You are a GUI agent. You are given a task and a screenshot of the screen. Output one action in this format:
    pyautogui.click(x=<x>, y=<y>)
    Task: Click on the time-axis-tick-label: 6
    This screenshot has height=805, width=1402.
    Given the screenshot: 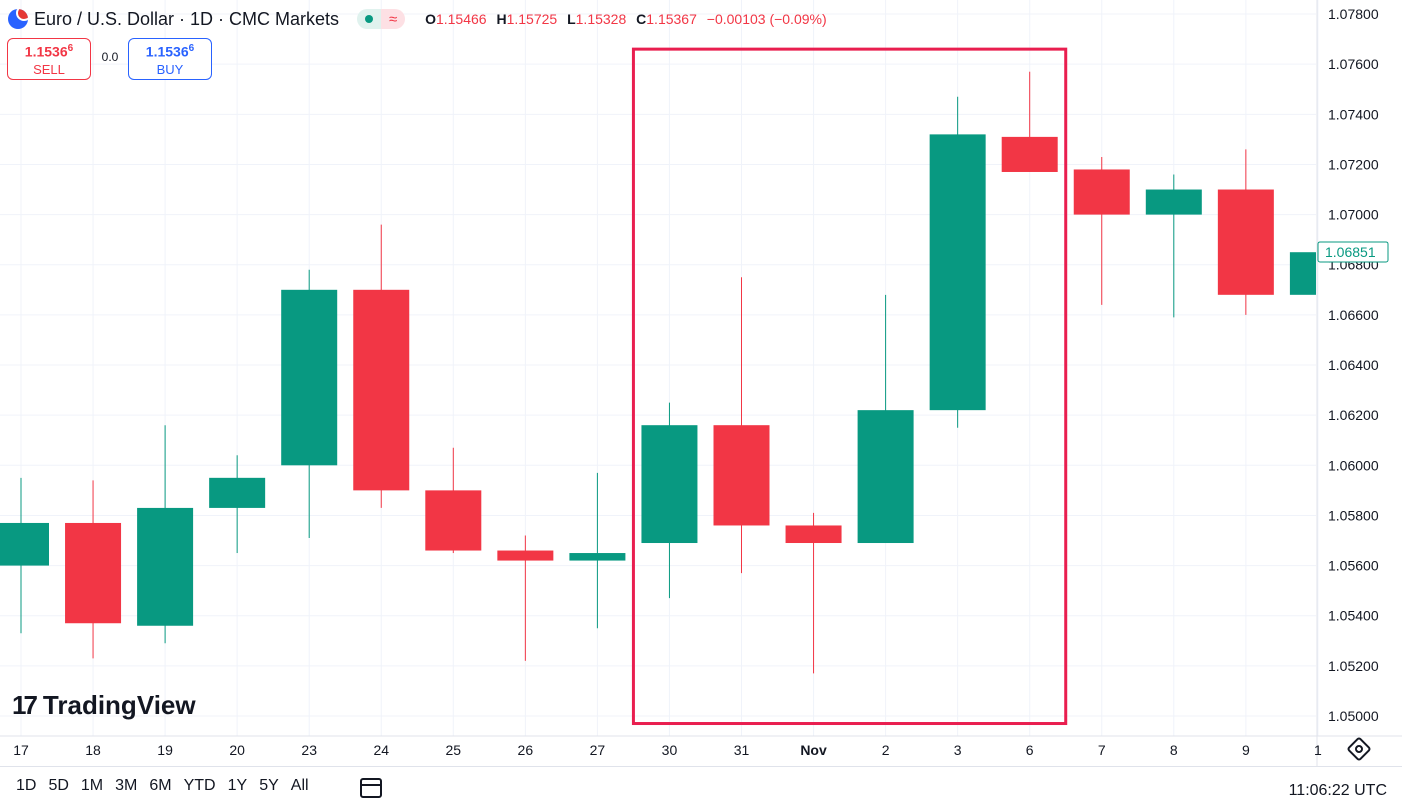 What is the action you would take?
    pyautogui.click(x=1030, y=750)
    